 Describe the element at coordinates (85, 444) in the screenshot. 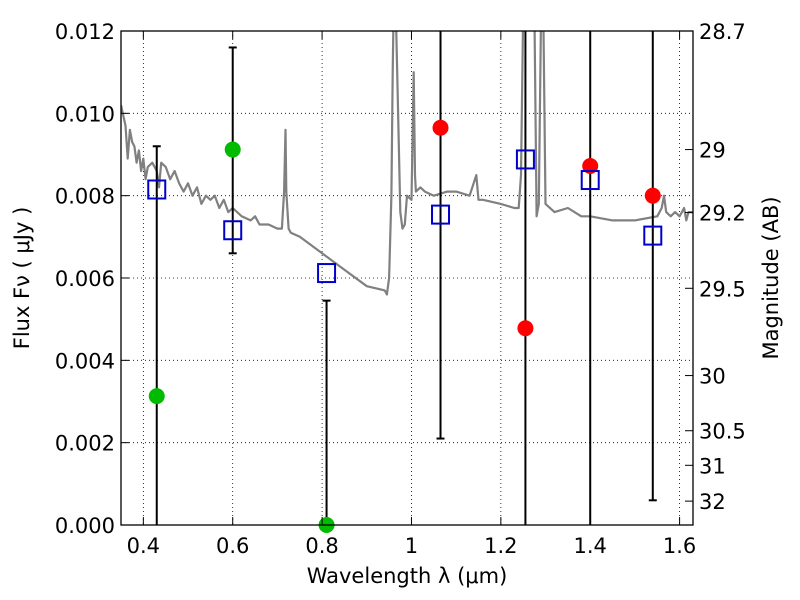

I see `y-tick-label: 0.002` at that location.